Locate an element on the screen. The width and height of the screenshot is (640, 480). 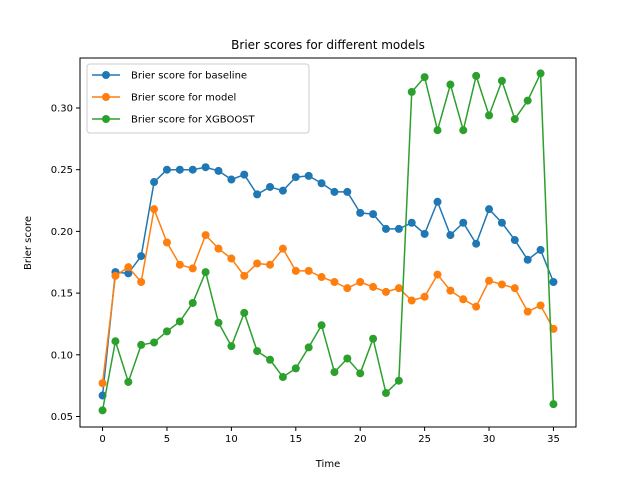
legend-label: Brier score for baseline is located at coordinates (189, 76).